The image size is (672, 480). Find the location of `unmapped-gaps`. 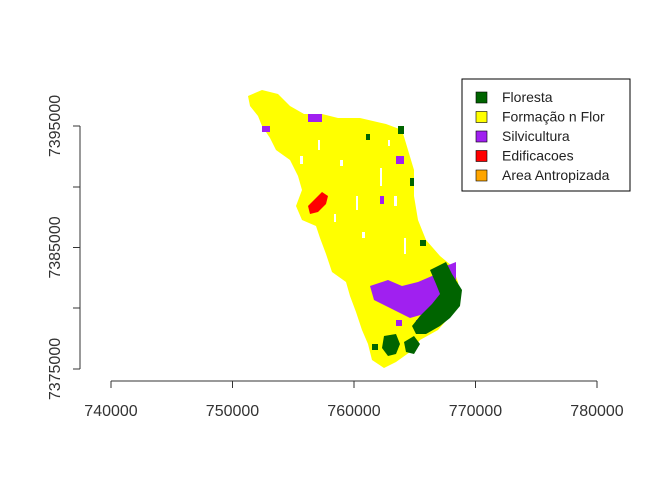

unmapped-gaps is located at coordinates (353, 197).